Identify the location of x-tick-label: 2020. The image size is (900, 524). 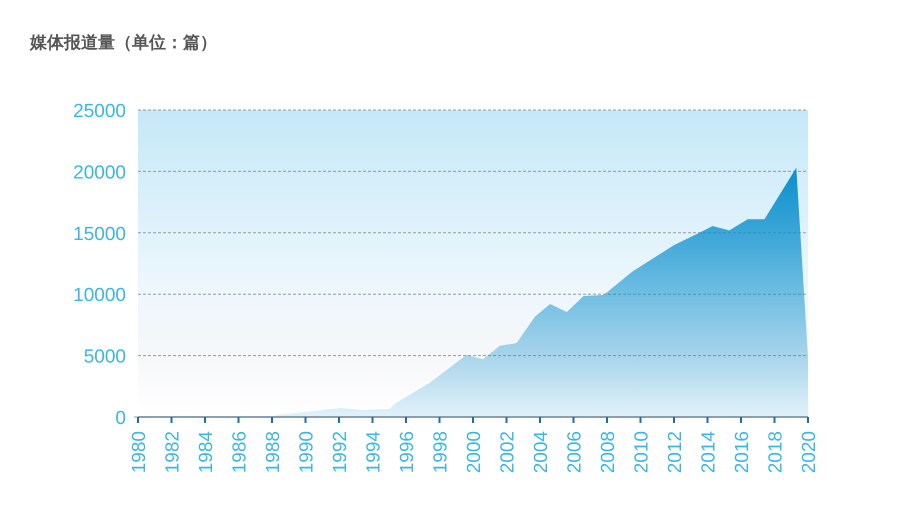
(809, 452).